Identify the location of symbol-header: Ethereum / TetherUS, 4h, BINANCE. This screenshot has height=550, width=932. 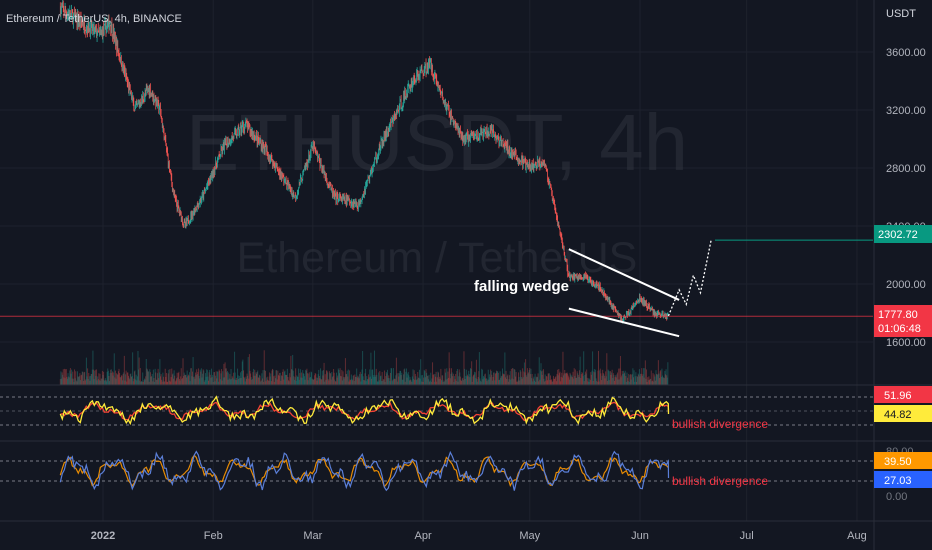
(94, 19).